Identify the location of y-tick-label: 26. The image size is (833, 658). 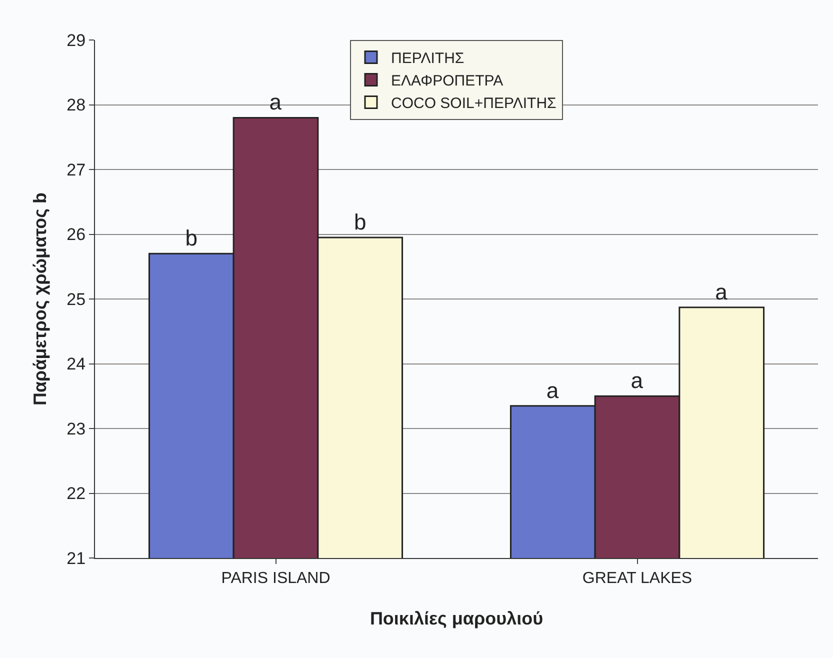
(76, 234).